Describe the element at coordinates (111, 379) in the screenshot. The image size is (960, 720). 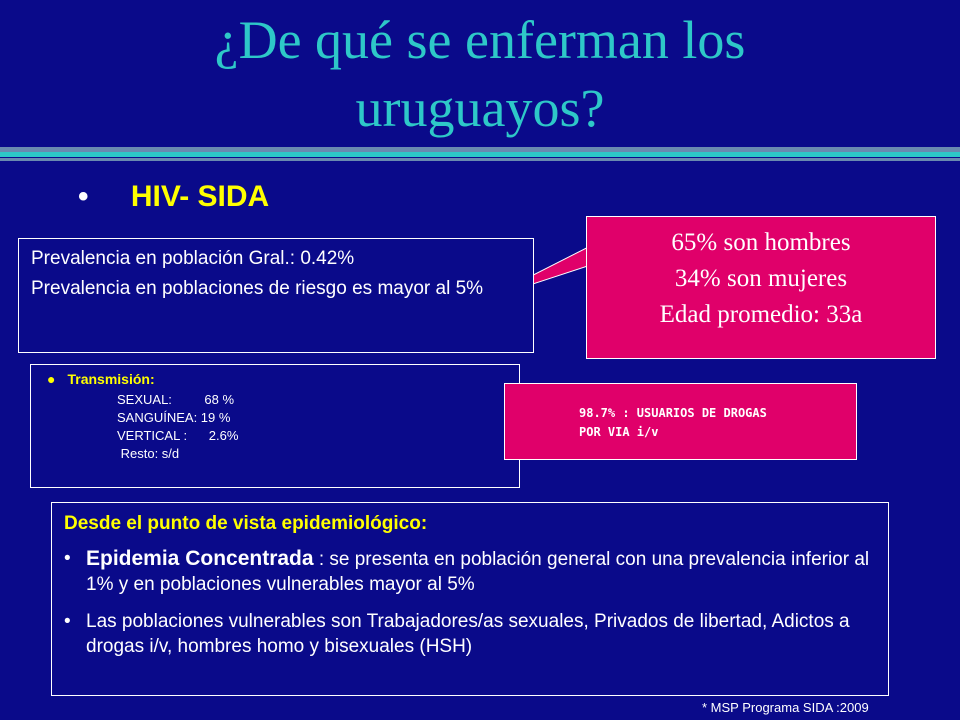
I see `transmission-heading-text: Transmisión:` at that location.